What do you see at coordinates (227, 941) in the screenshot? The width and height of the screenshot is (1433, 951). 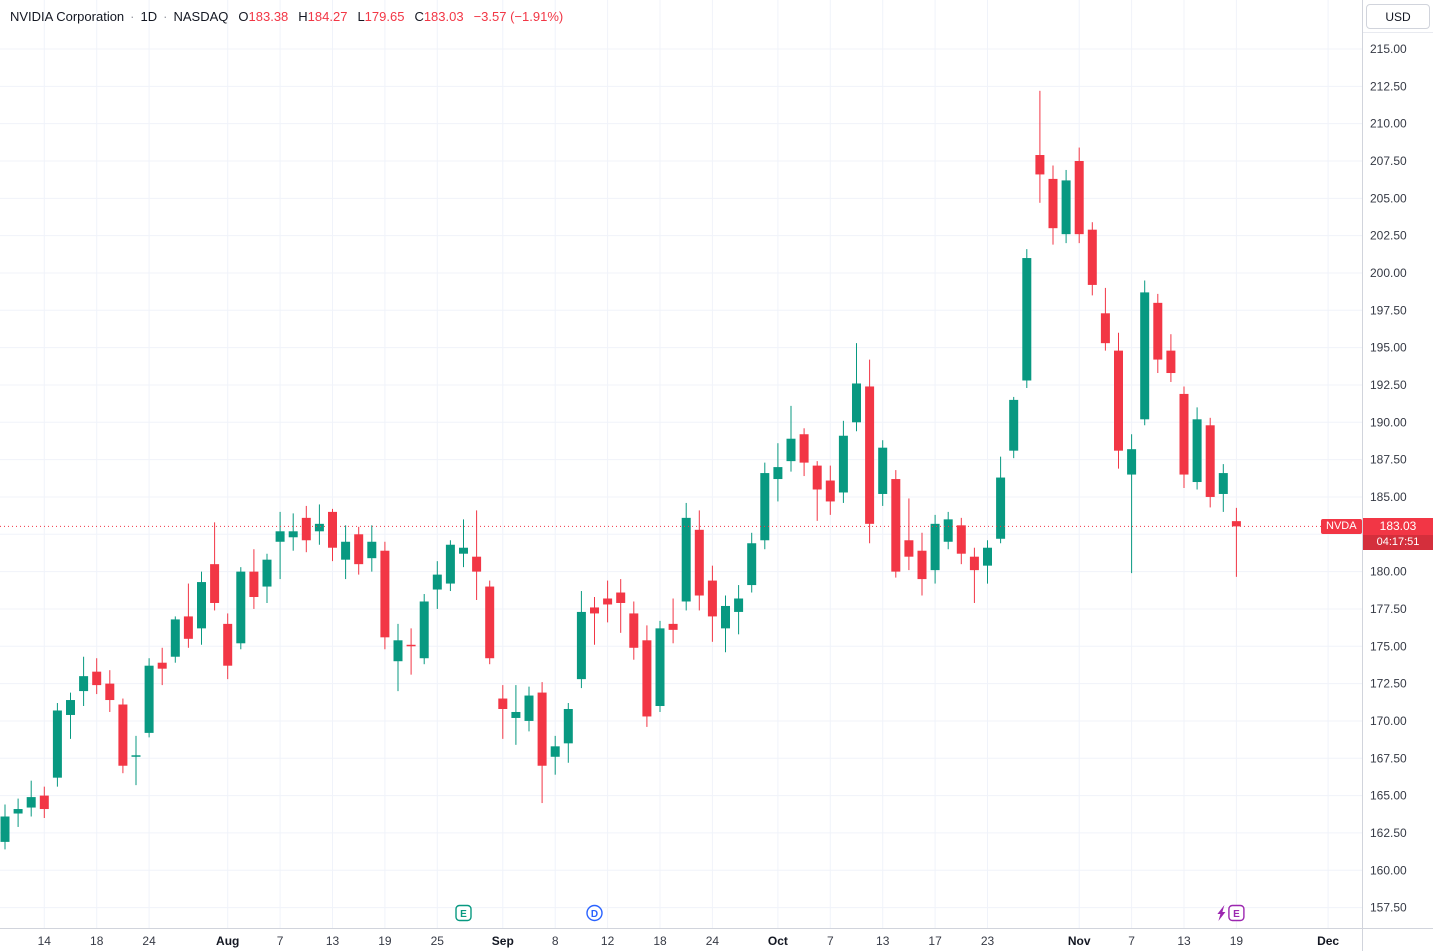 I see `time-axis-label: Aug` at bounding box center [227, 941].